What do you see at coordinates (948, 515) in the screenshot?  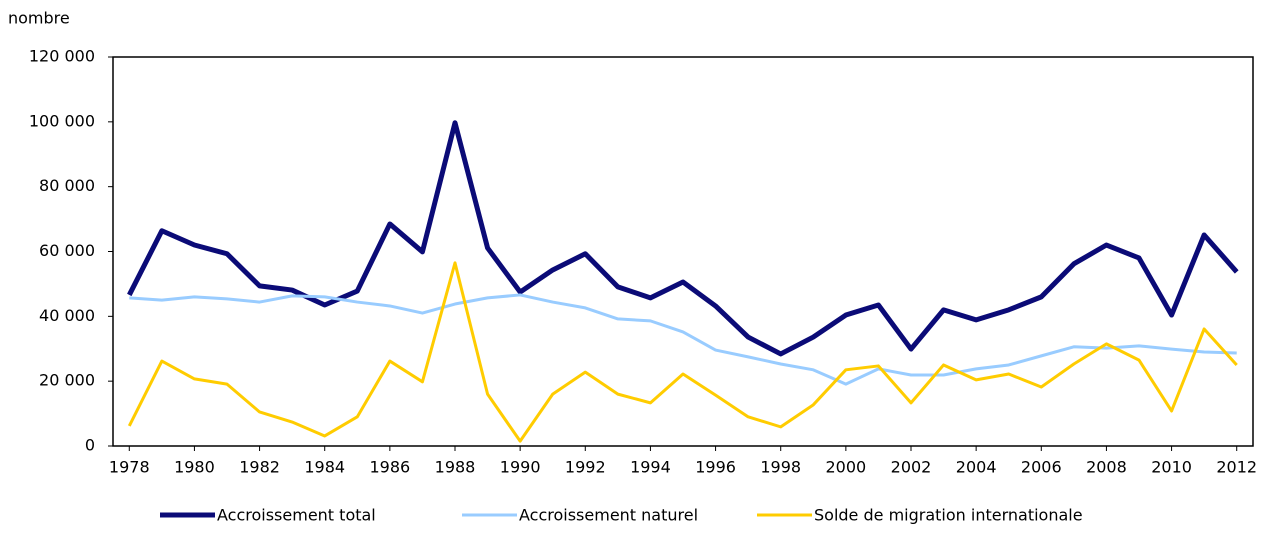 I see `legend-label: Solde de migration internationale` at bounding box center [948, 515].